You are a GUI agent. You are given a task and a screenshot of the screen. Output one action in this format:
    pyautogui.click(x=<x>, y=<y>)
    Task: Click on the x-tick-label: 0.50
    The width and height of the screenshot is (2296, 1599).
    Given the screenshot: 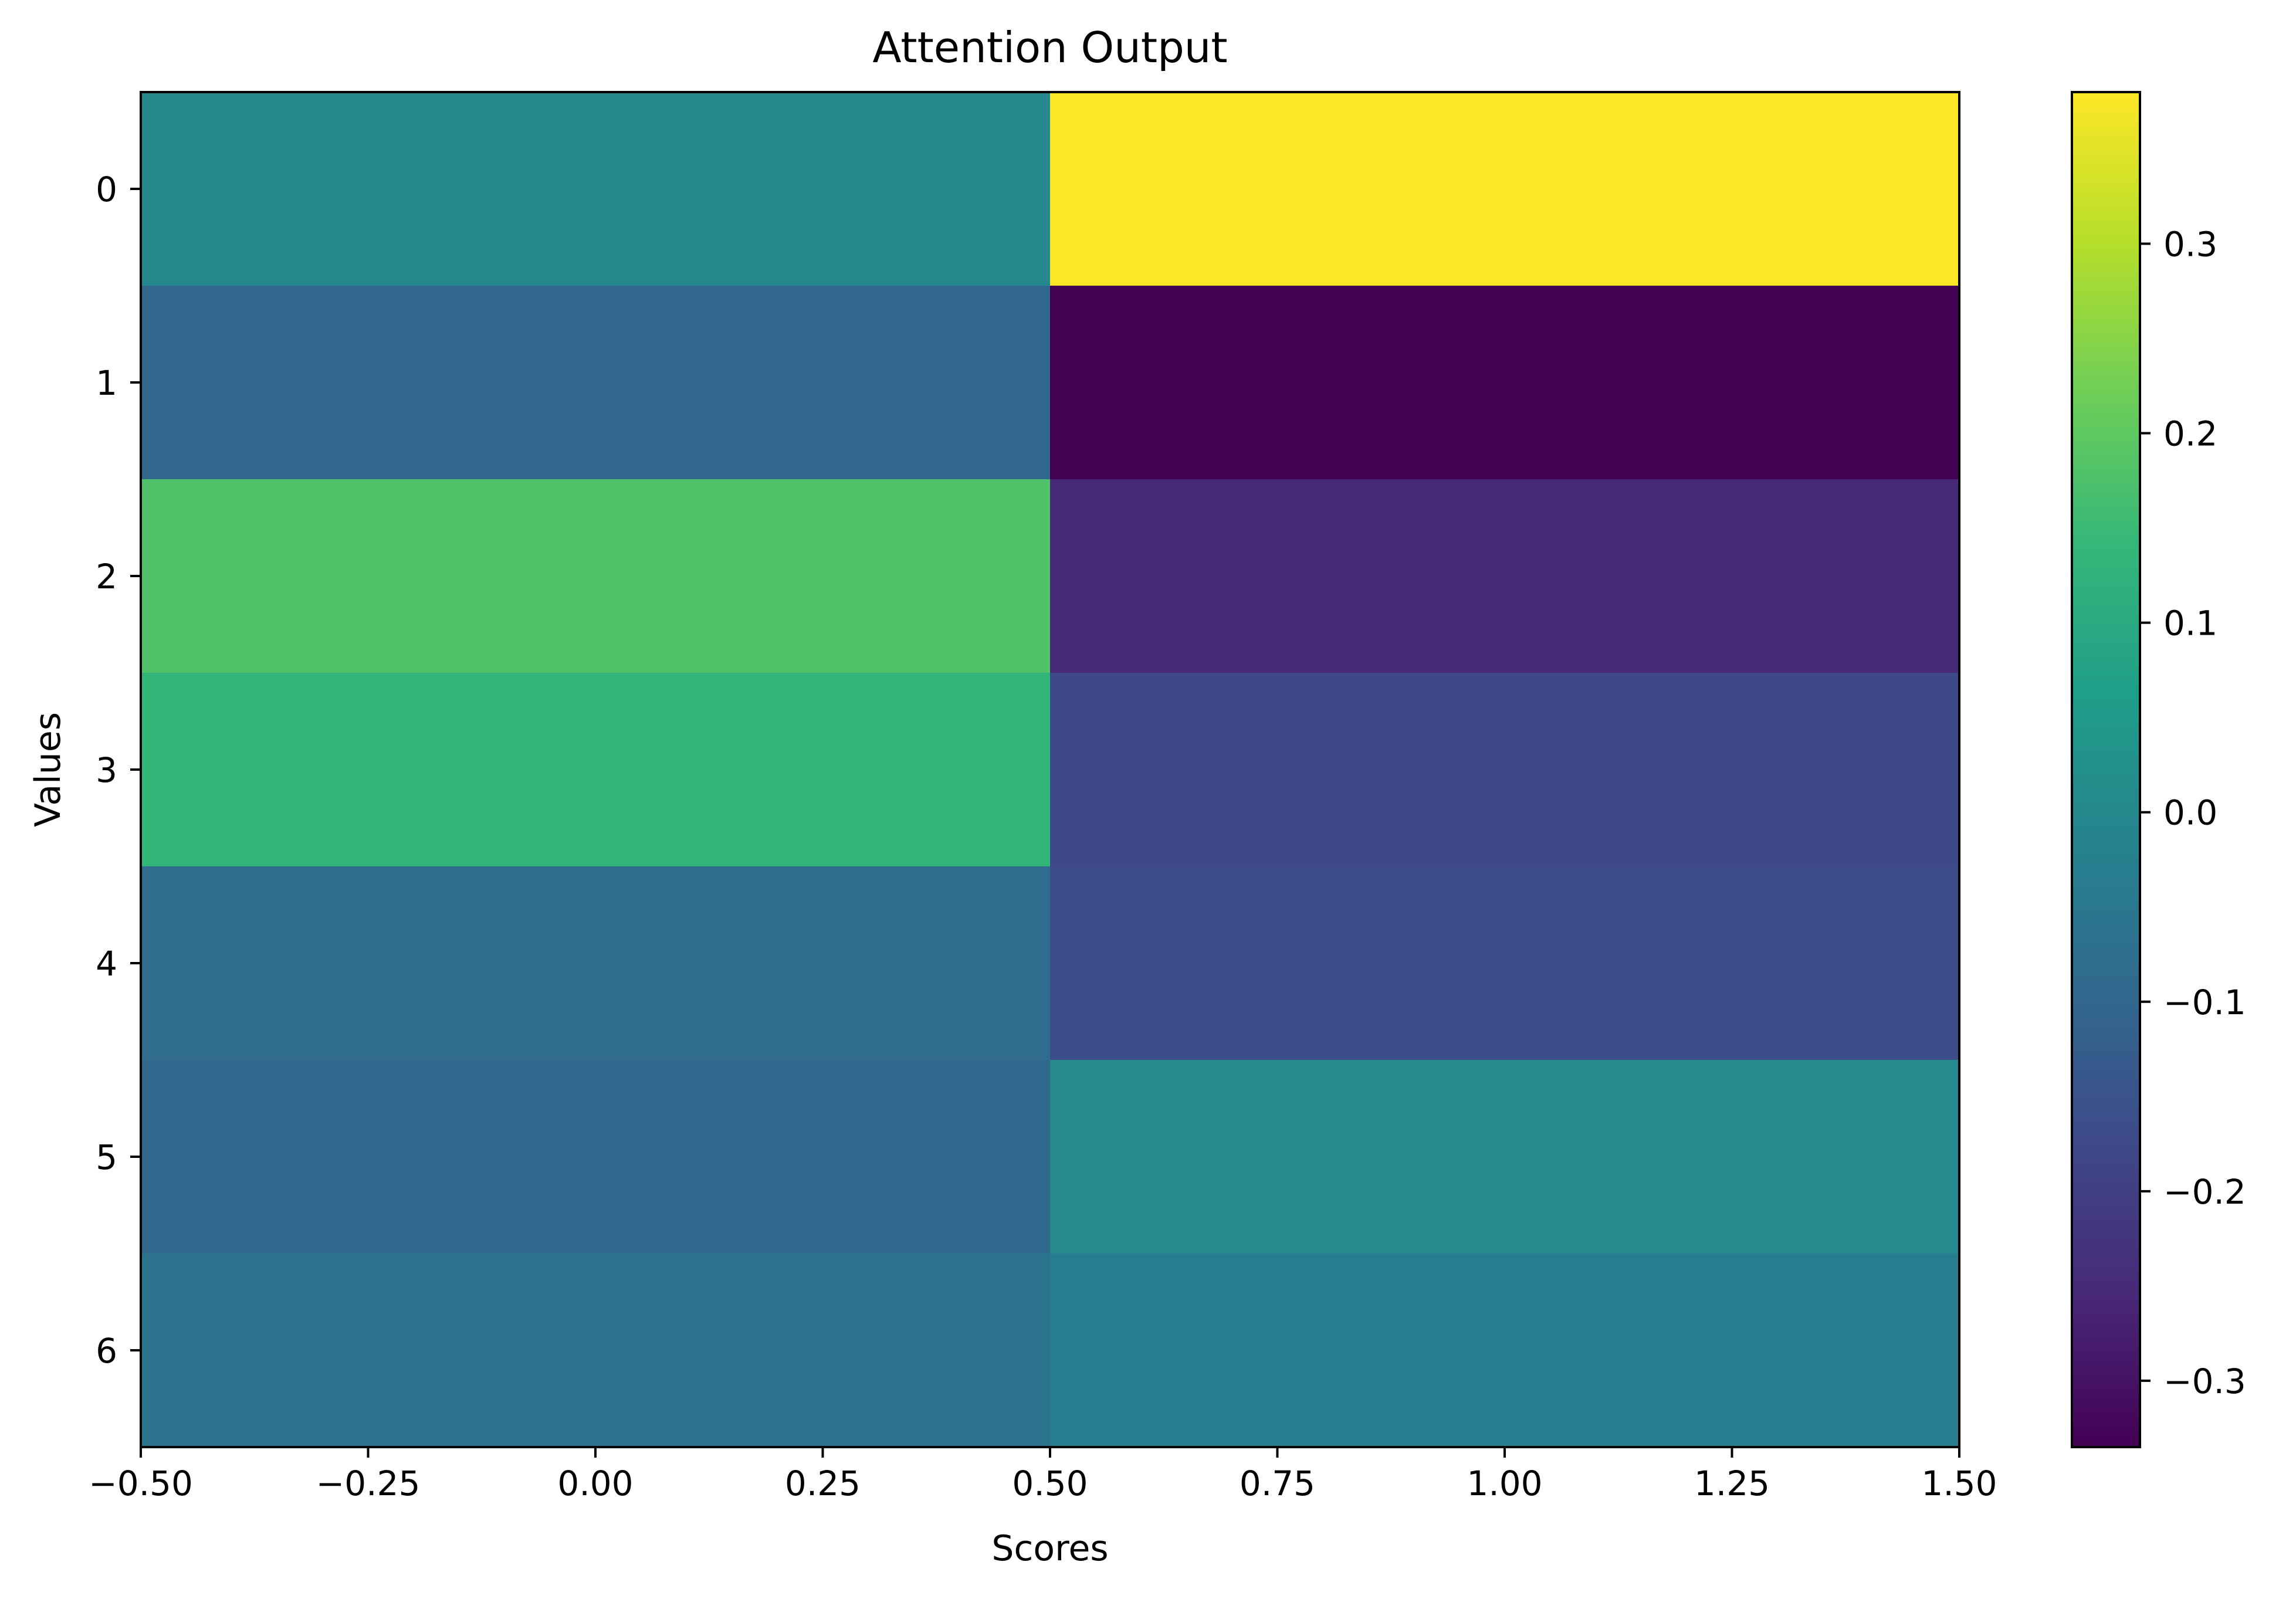 What is the action you would take?
    pyautogui.click(x=1050, y=1484)
    